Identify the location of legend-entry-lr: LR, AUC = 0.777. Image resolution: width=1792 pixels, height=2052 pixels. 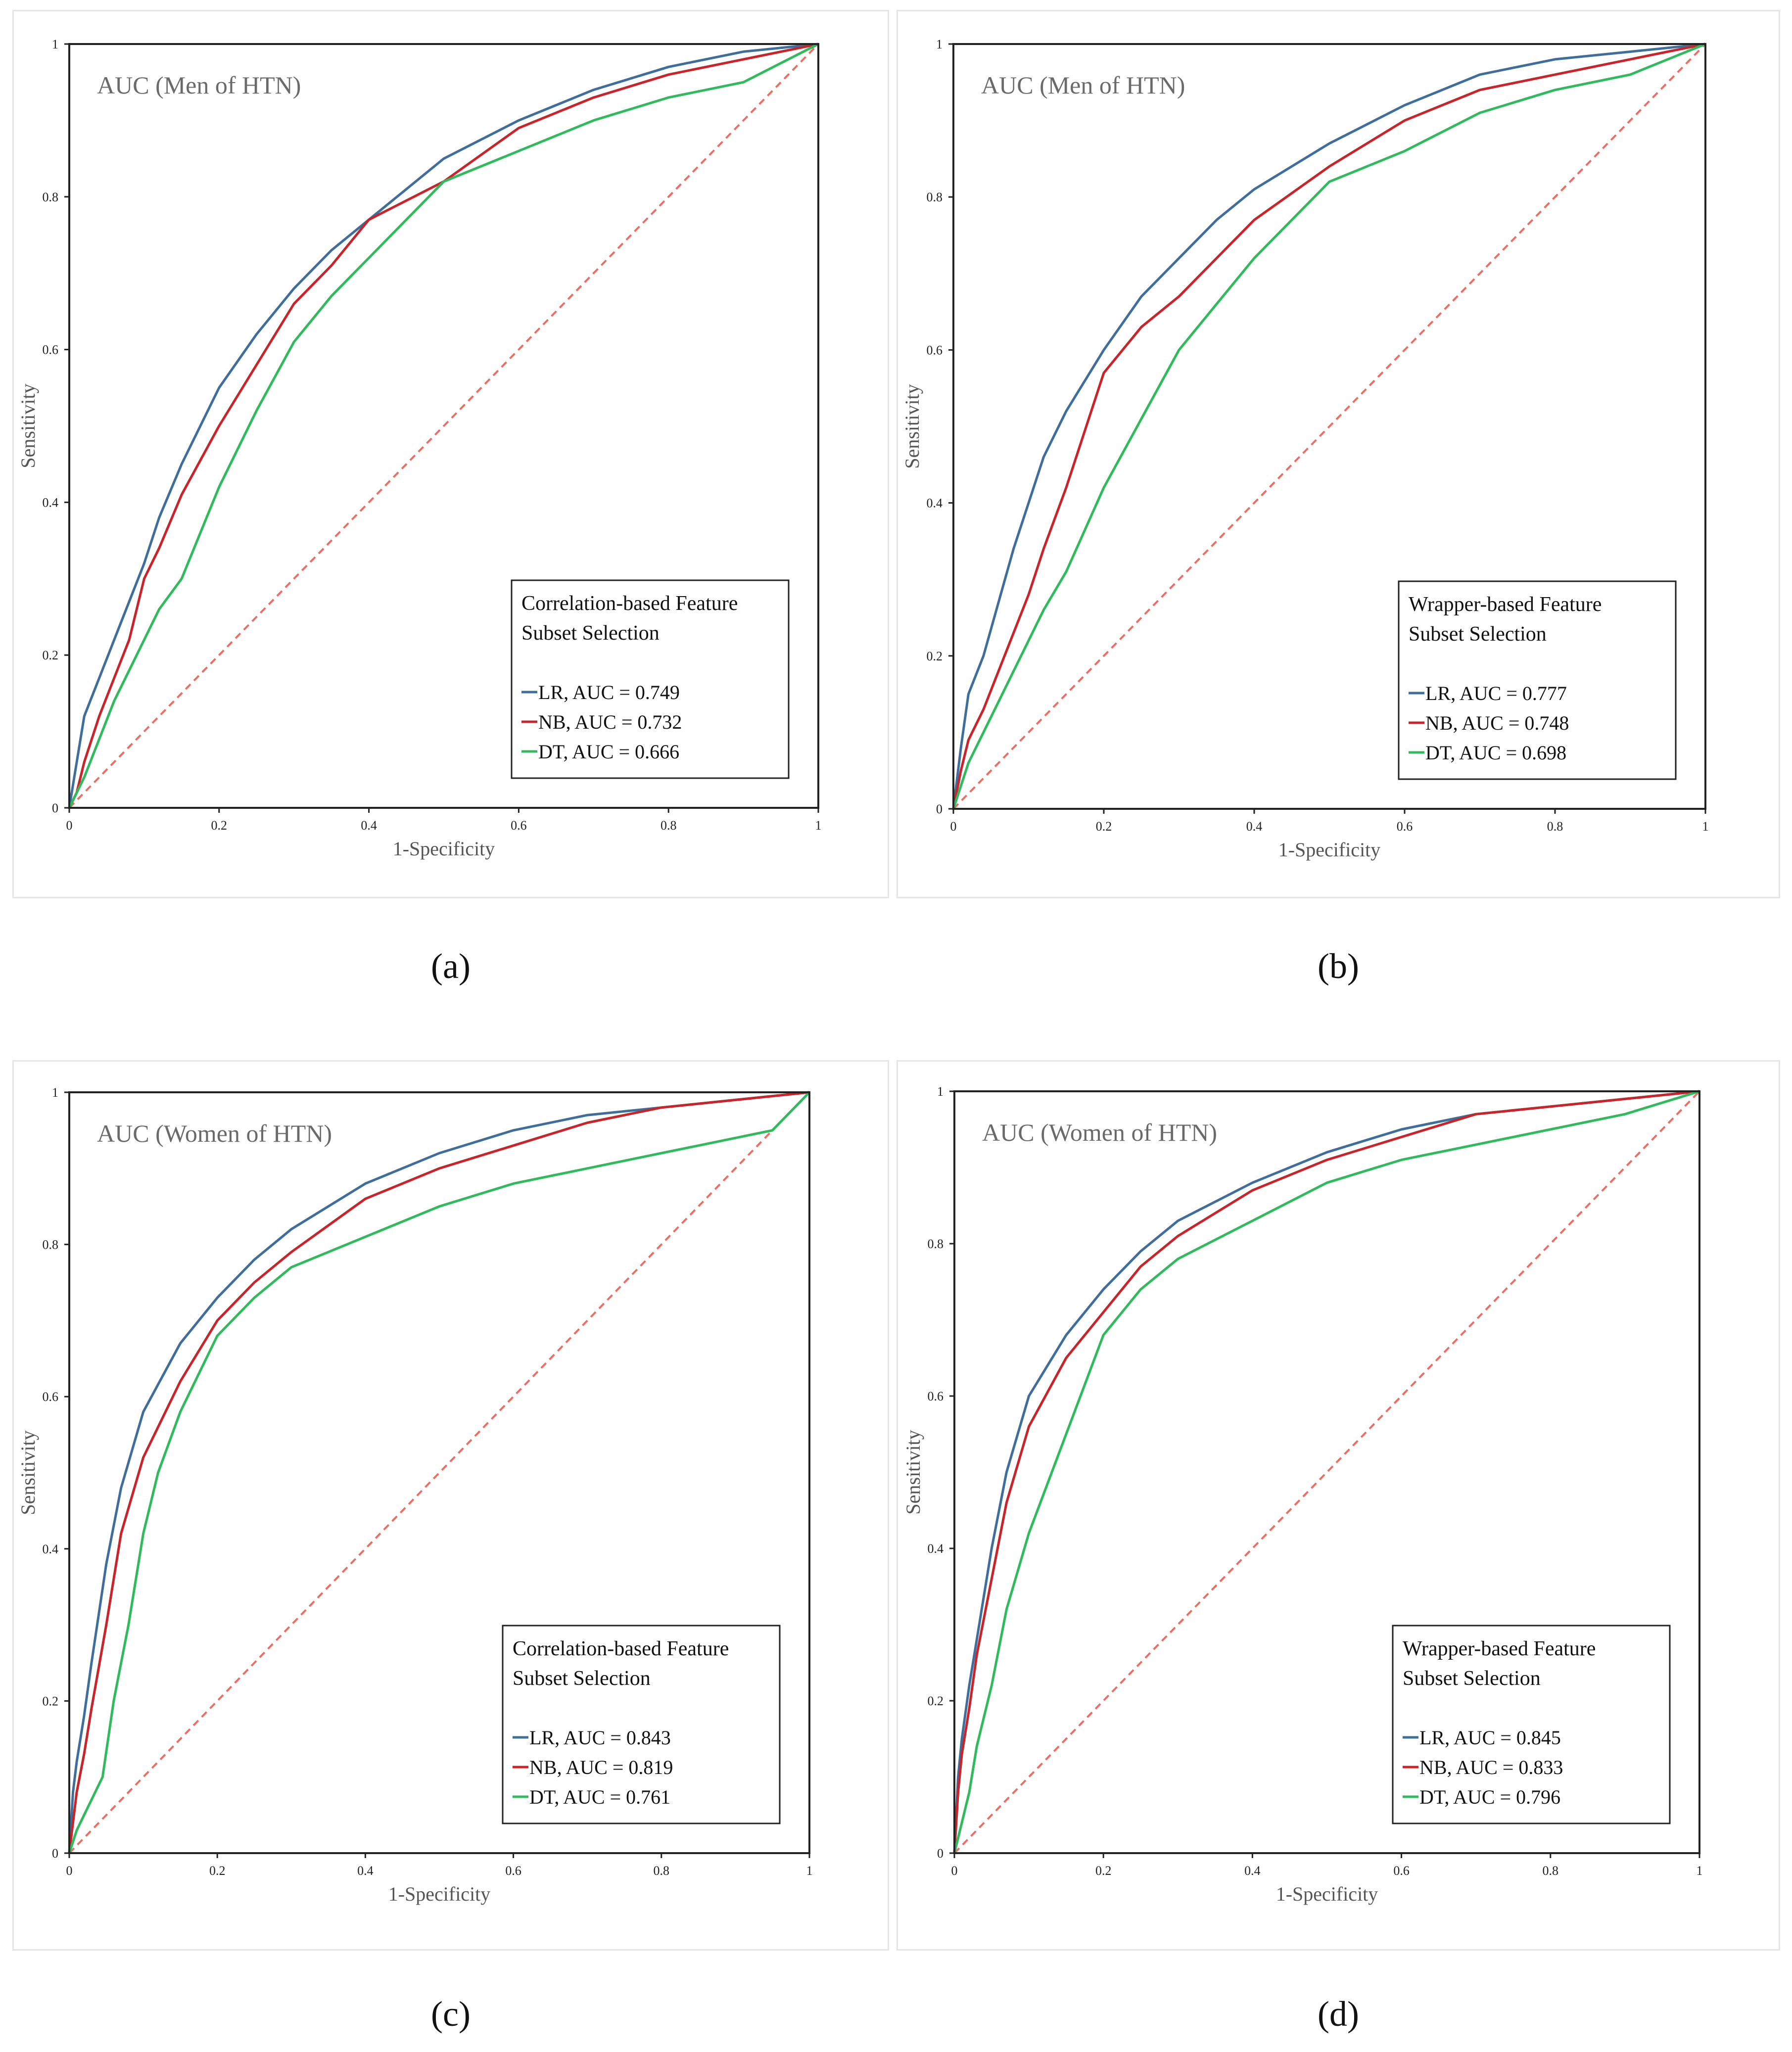
(1496, 693).